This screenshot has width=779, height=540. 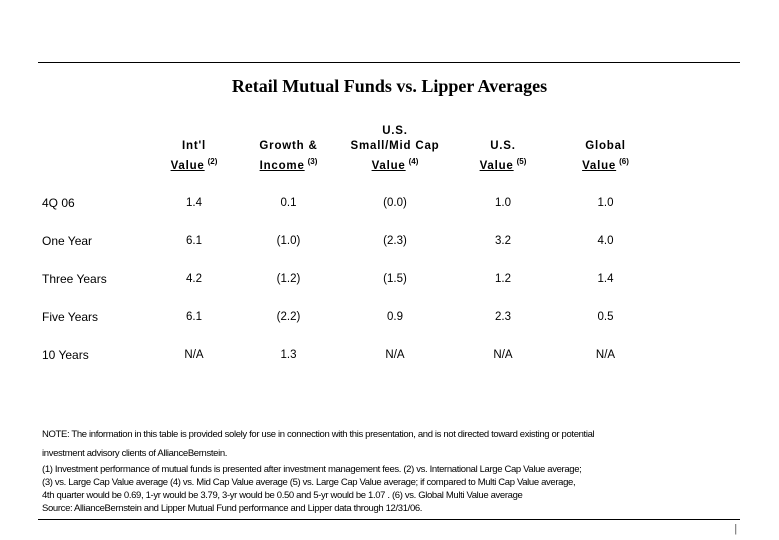 I want to click on table-row: 10 Years N/A 1.3 N/A N/A N/A, so click(x=350, y=355).